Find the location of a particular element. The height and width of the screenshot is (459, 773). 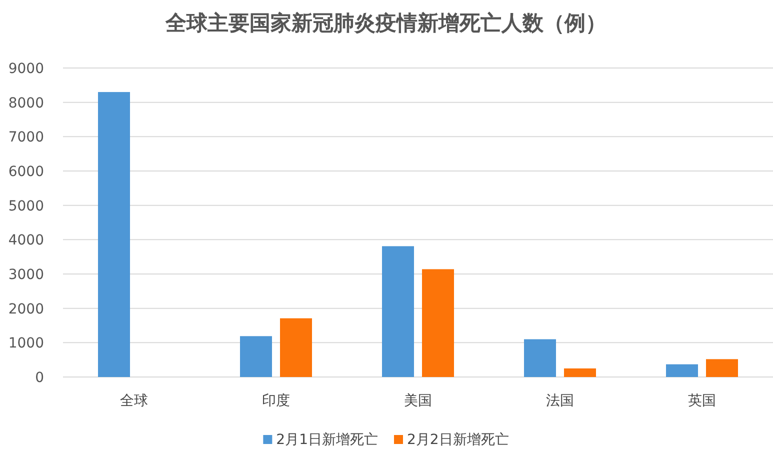

legend-label: 2月2日新增死亡 is located at coordinates (458, 440).